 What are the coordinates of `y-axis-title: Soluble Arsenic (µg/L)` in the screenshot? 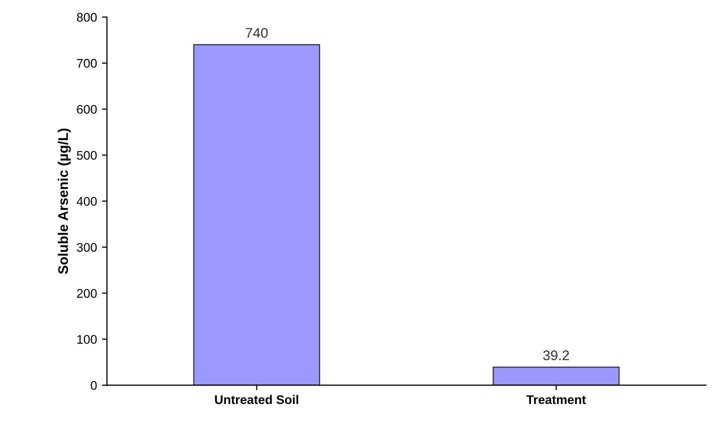 It's located at (64, 201).